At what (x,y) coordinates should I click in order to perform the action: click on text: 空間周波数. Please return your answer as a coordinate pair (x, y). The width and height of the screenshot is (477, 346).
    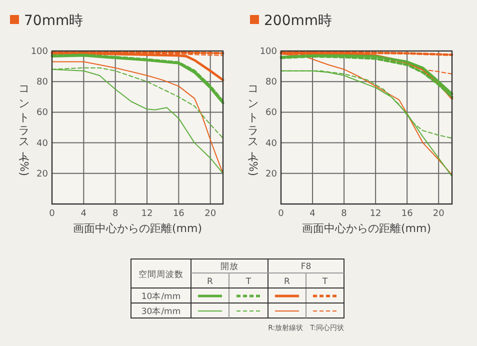
    Looking at the image, I should click on (161, 274).